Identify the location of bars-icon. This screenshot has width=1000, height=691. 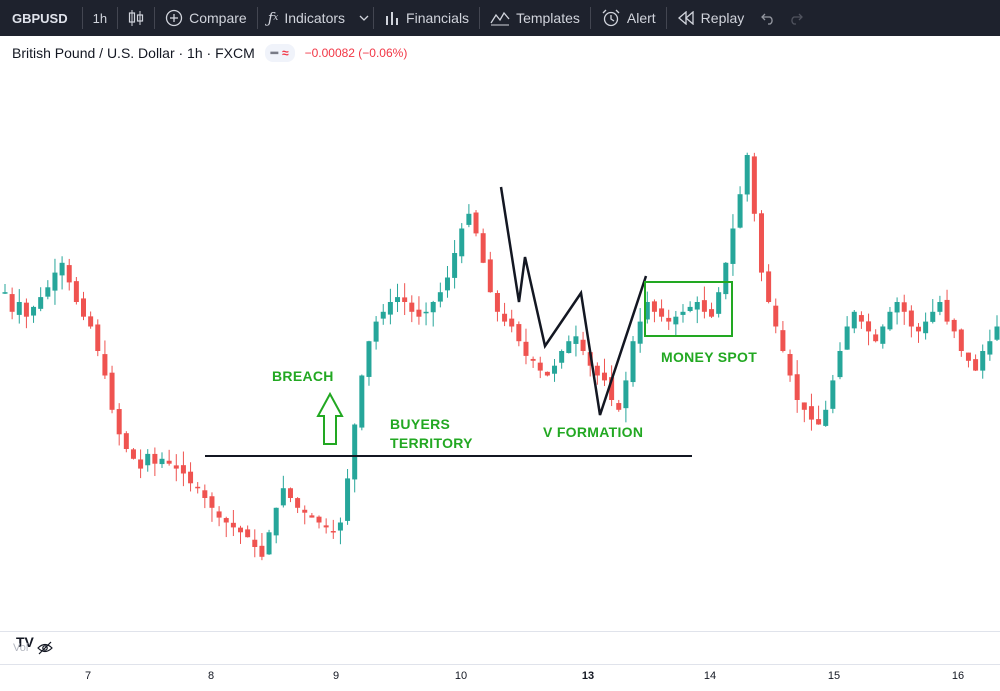
(392, 18).